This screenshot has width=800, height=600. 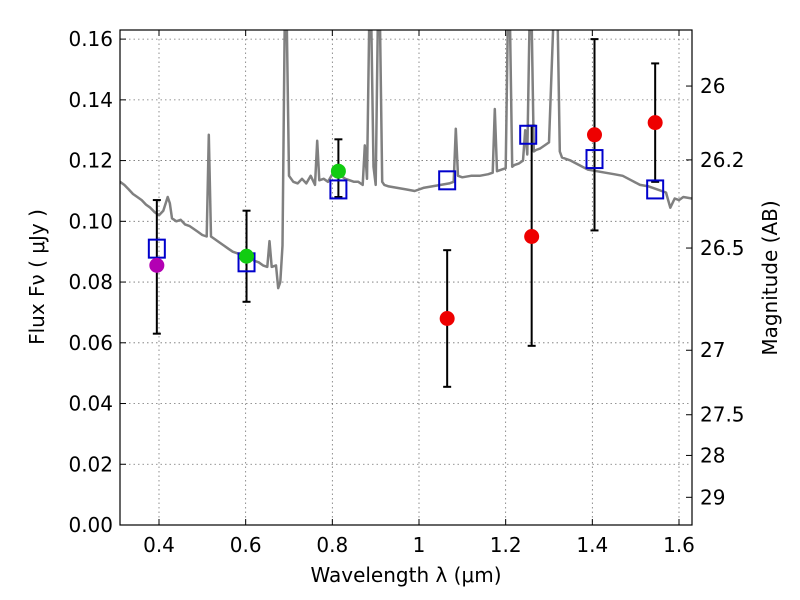 I want to click on x-tick-label: 0.8, so click(x=332, y=545).